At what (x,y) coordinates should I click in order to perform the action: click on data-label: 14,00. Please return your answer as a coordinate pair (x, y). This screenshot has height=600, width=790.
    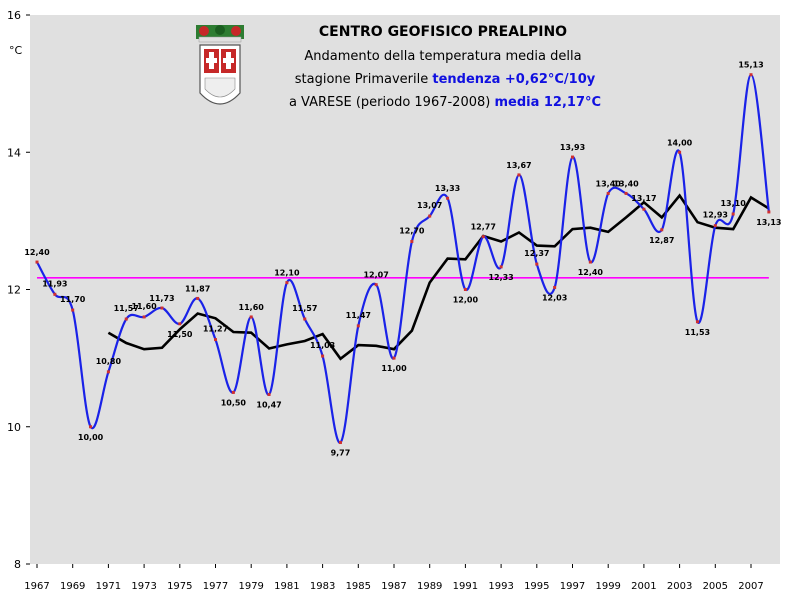
    Looking at the image, I should click on (680, 142).